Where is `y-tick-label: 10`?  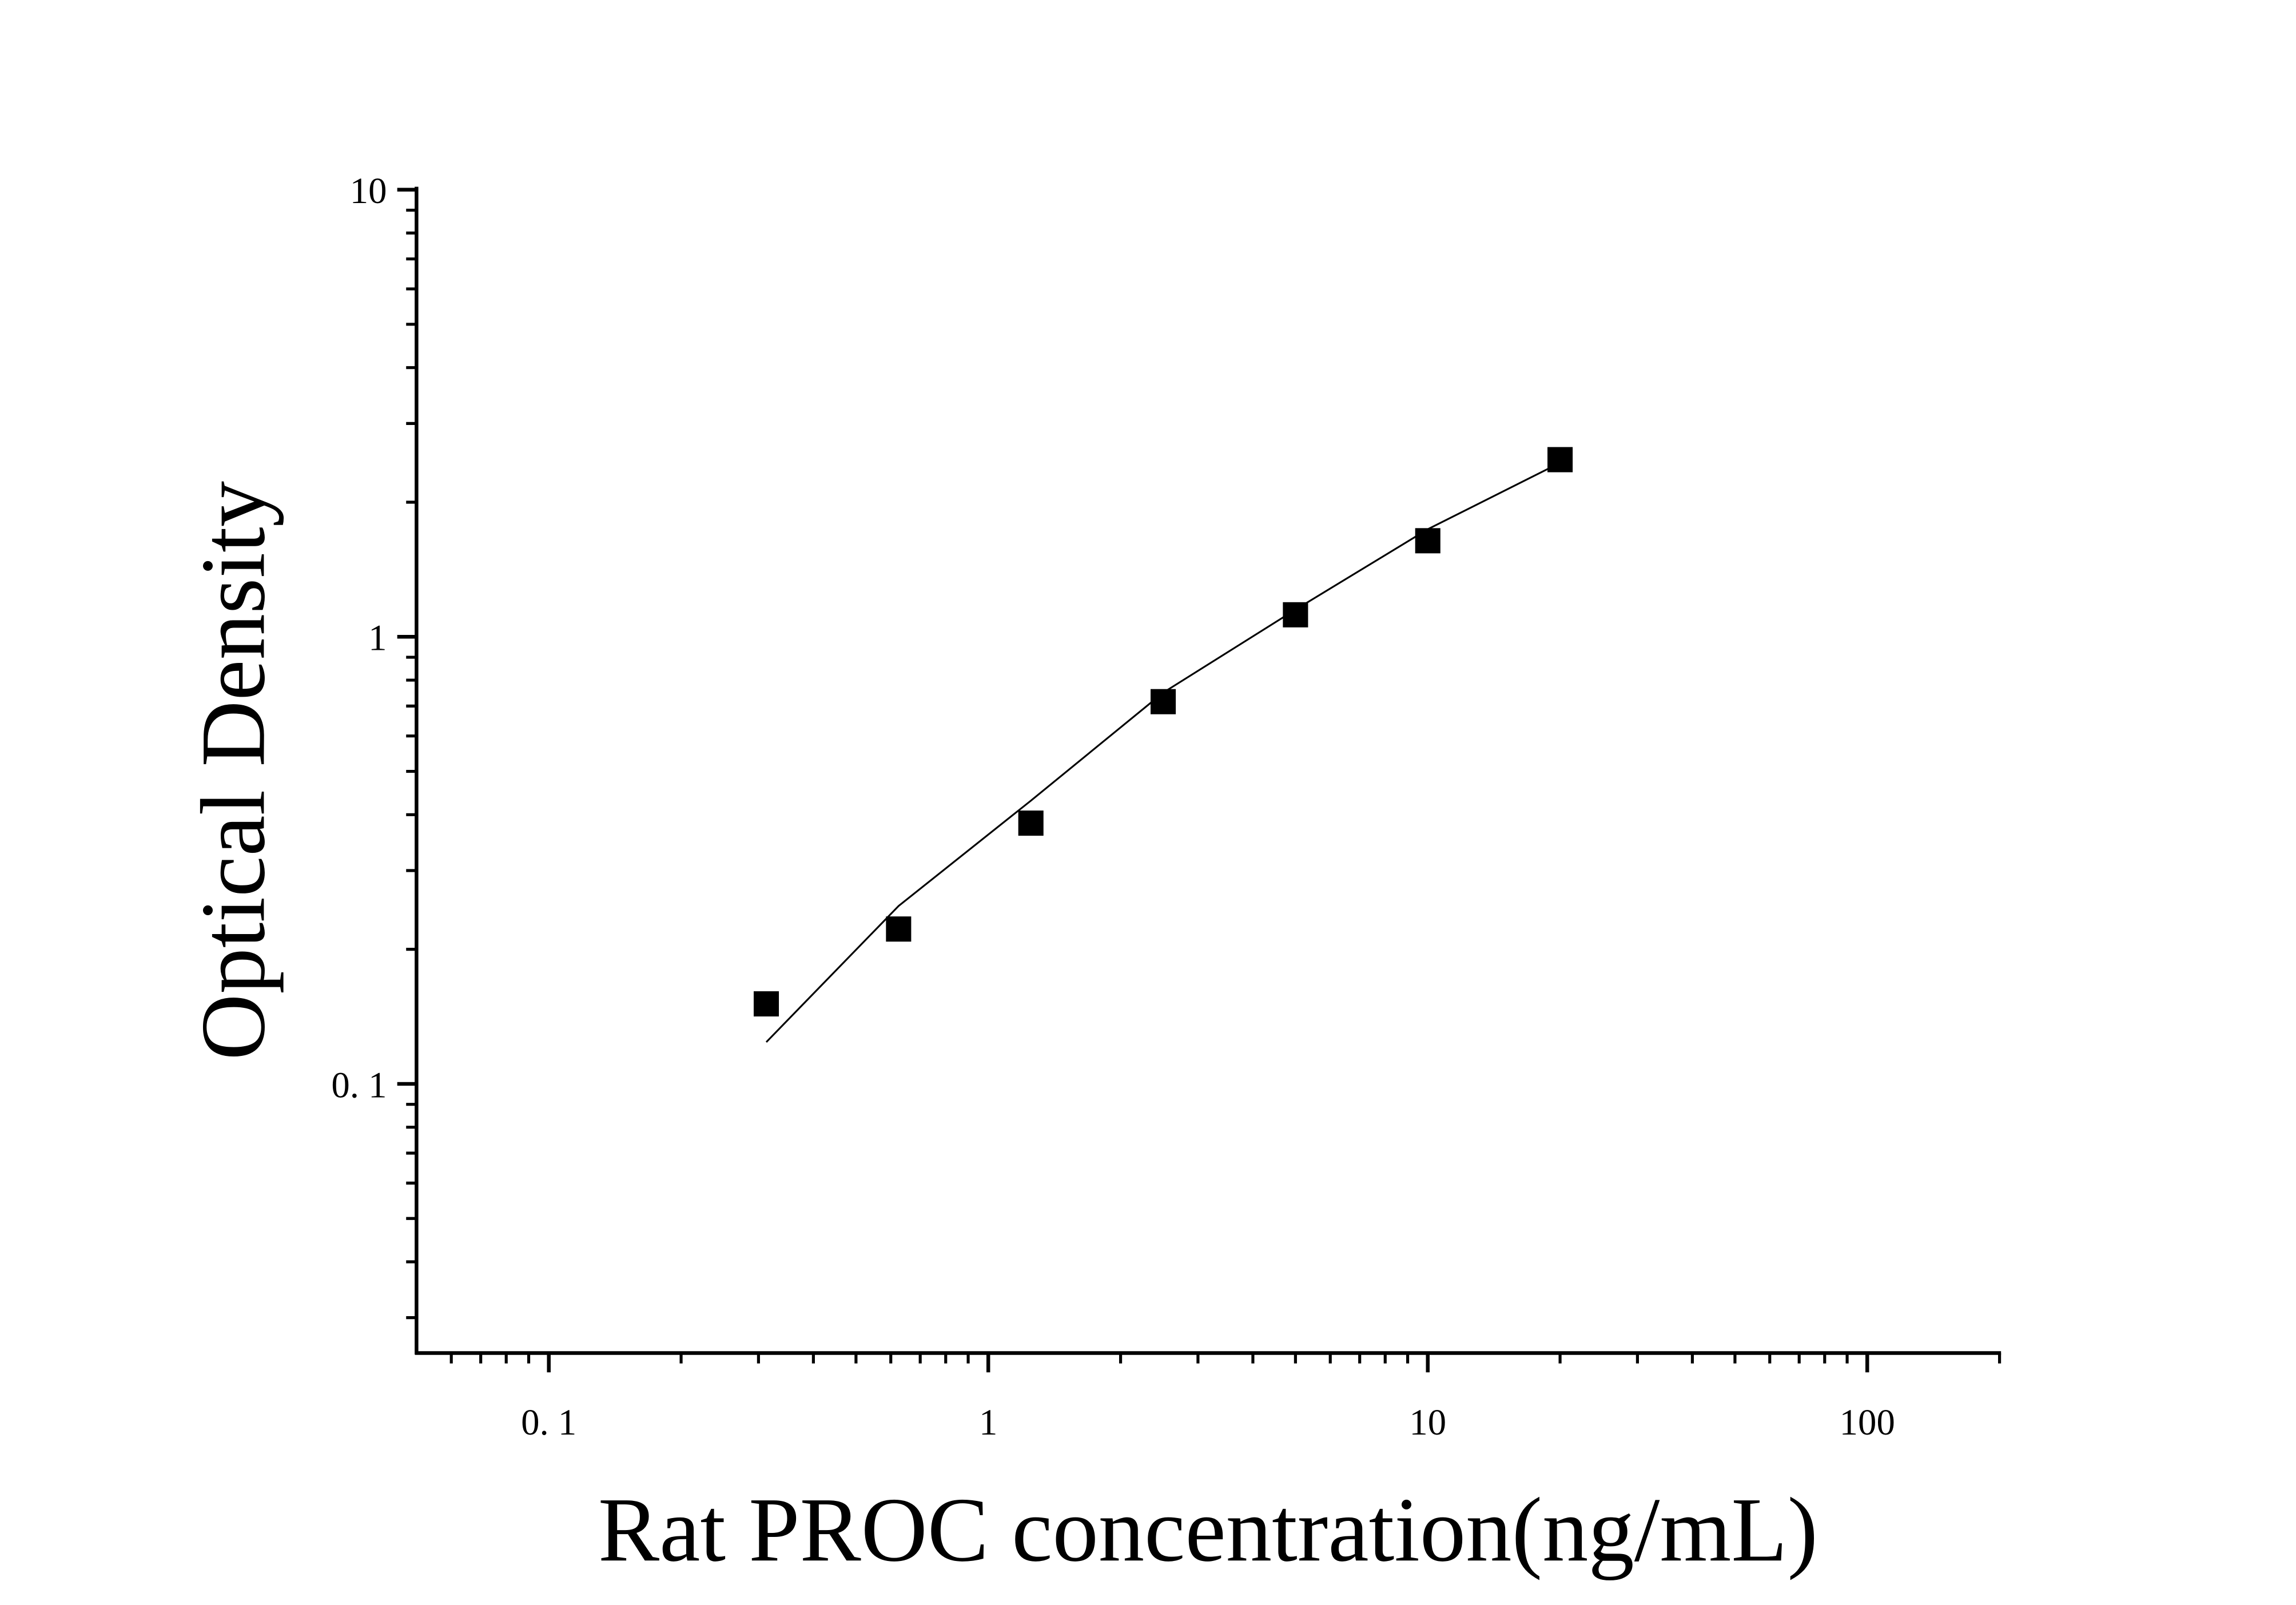 y-tick-label: 10 is located at coordinates (368, 191).